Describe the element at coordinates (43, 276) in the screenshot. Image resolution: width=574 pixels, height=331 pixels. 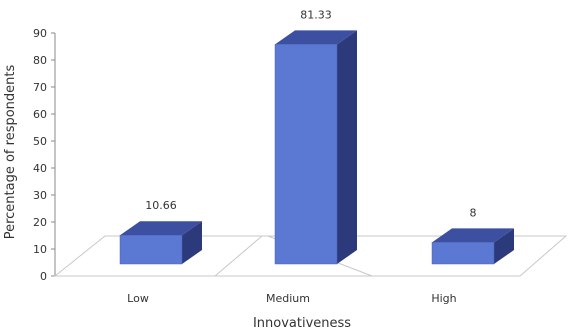
I see `y-tick-label: 0` at that location.